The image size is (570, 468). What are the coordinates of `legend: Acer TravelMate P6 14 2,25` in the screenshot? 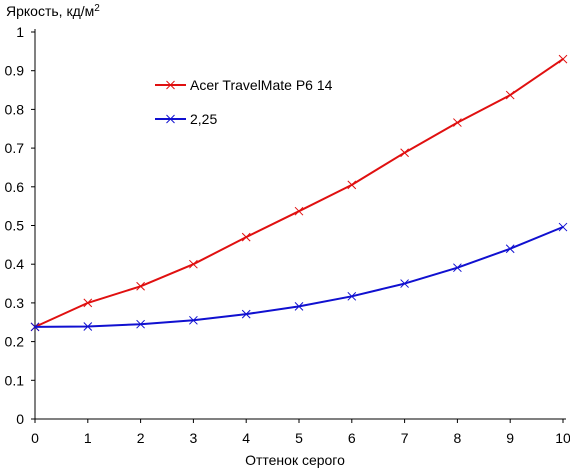 It's located at (244, 102).